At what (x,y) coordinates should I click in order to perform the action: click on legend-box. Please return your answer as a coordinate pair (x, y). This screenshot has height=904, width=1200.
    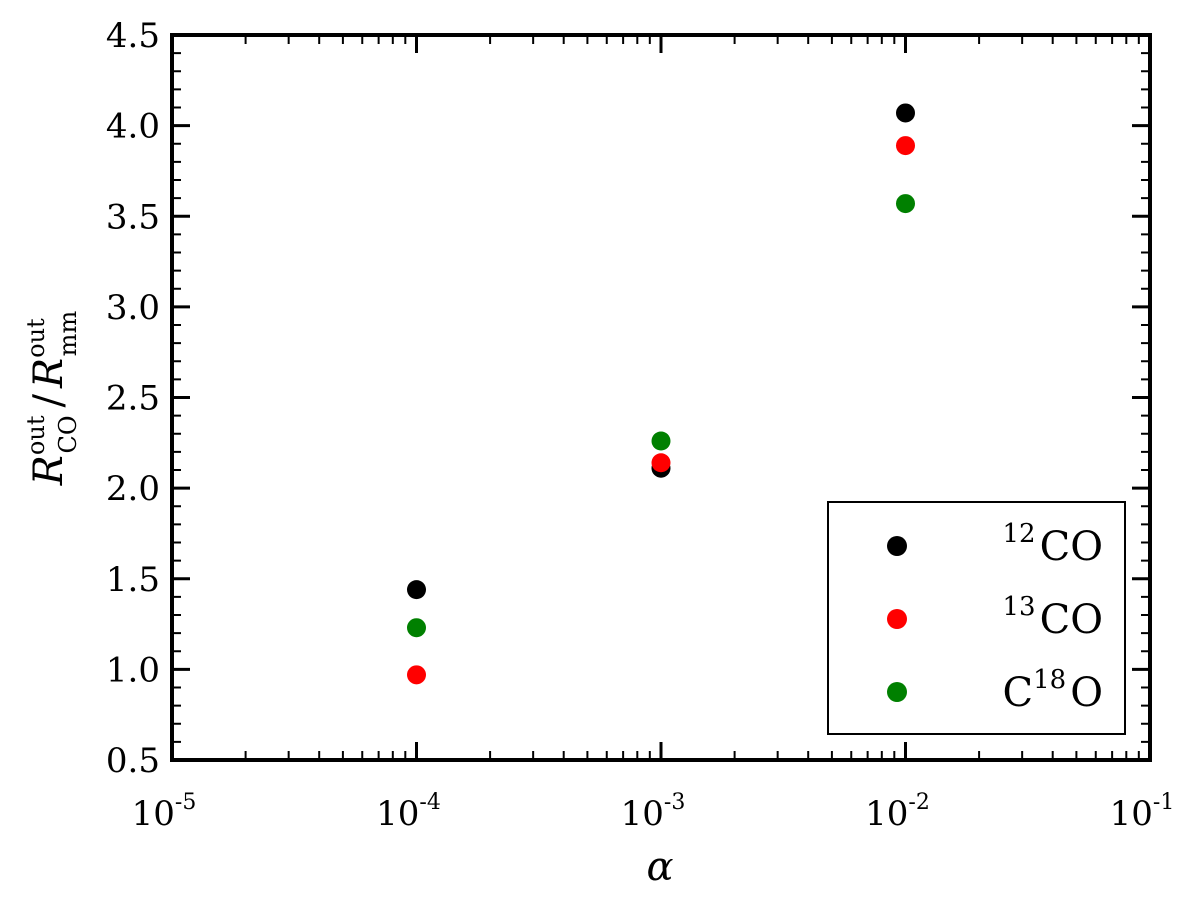
    Looking at the image, I should click on (976, 618).